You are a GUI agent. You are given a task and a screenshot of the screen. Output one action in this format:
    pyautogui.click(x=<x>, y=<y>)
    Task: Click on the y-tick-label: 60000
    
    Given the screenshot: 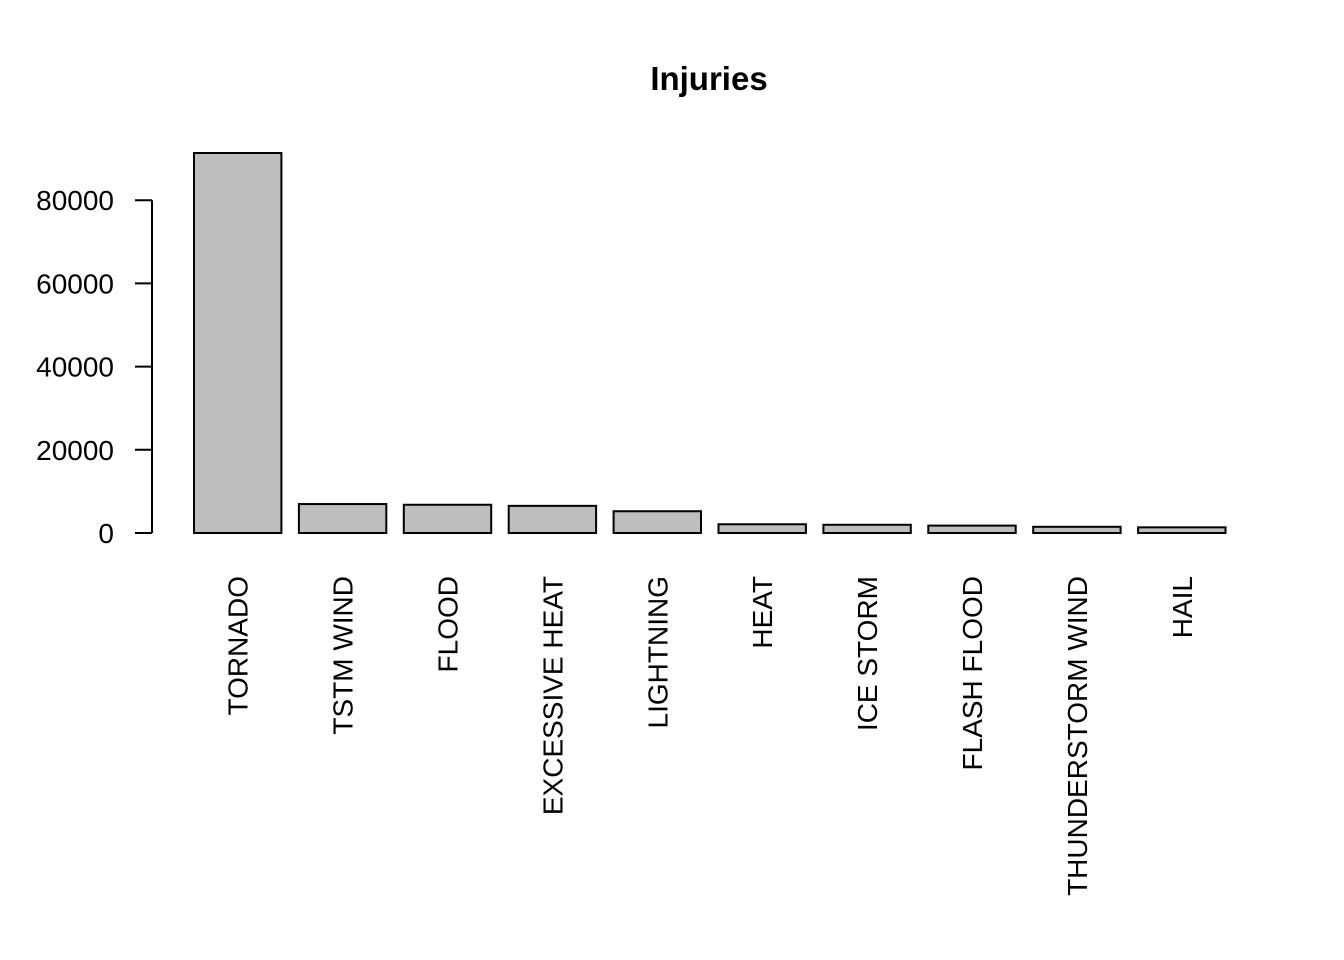 What is the action you would take?
    pyautogui.click(x=75, y=283)
    